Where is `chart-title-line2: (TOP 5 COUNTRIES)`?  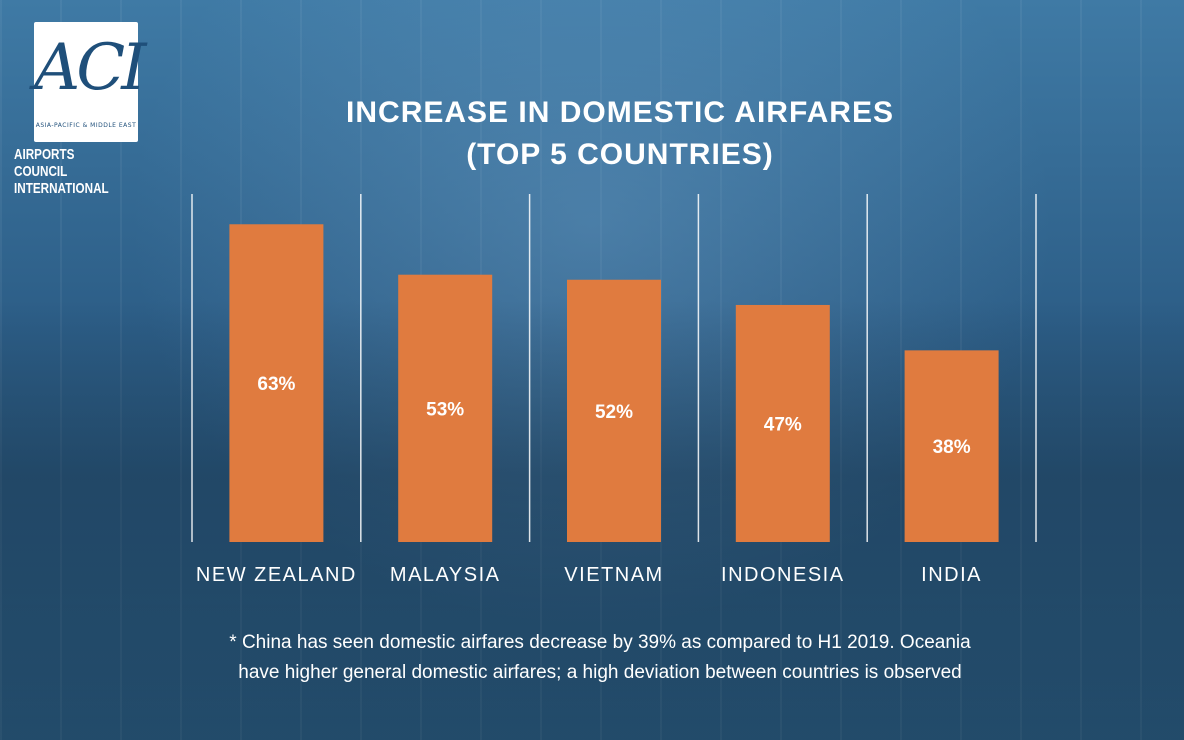 chart-title-line2: (TOP 5 COUNTRIES) is located at coordinates (620, 154).